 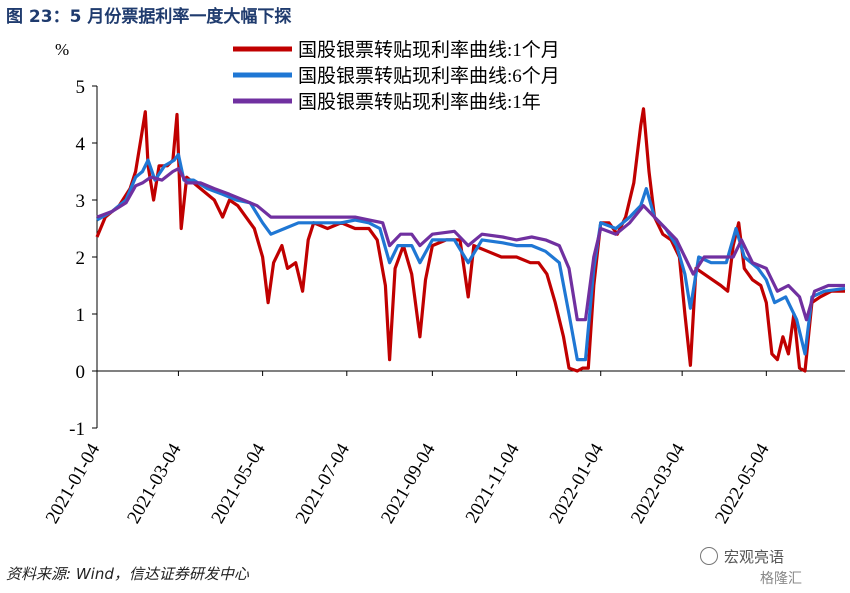 What do you see at coordinates (81, 315) in the screenshot?
I see `y-tick-label: 1` at bounding box center [81, 315].